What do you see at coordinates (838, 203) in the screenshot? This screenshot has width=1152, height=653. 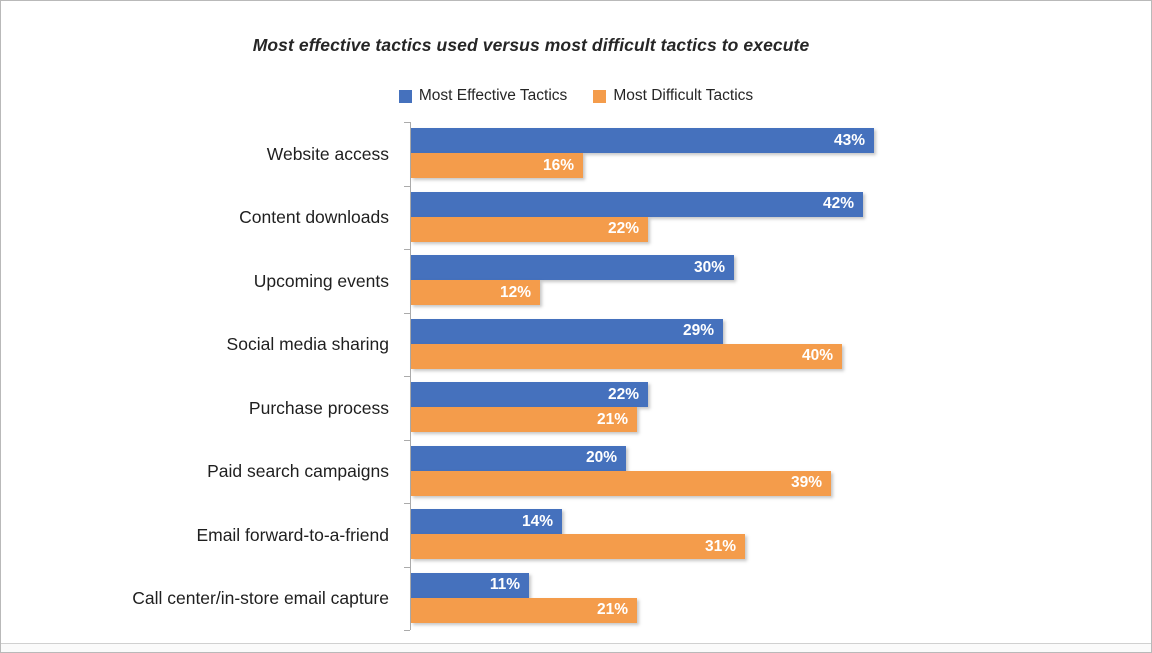 I see `bar-value-label: 42%` at bounding box center [838, 203].